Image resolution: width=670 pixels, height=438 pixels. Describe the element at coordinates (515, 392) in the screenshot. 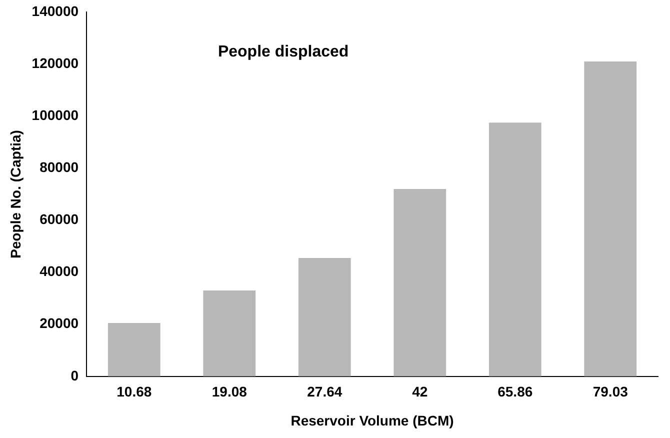

I see `x-tick-label: 65.86` at that location.